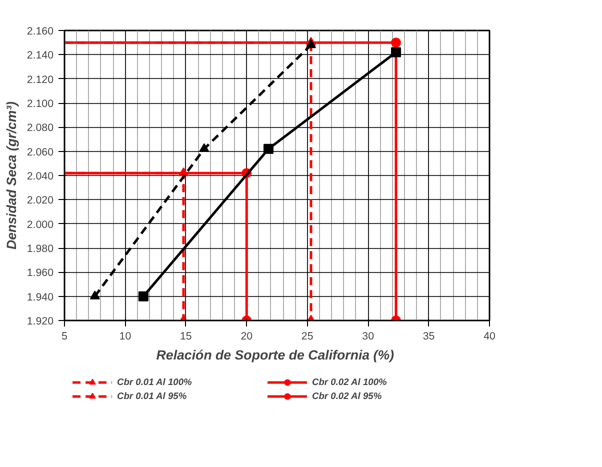  What do you see at coordinates (40, 80) in the screenshot?
I see `y-tick-label: 2.120` at bounding box center [40, 80].